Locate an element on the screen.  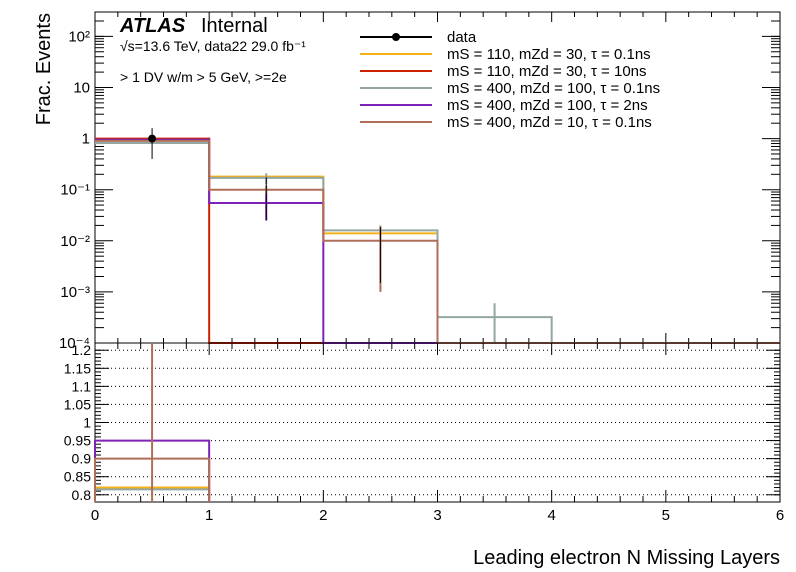
ratio-y-tick-label: 0.95 is located at coordinates (77, 441).